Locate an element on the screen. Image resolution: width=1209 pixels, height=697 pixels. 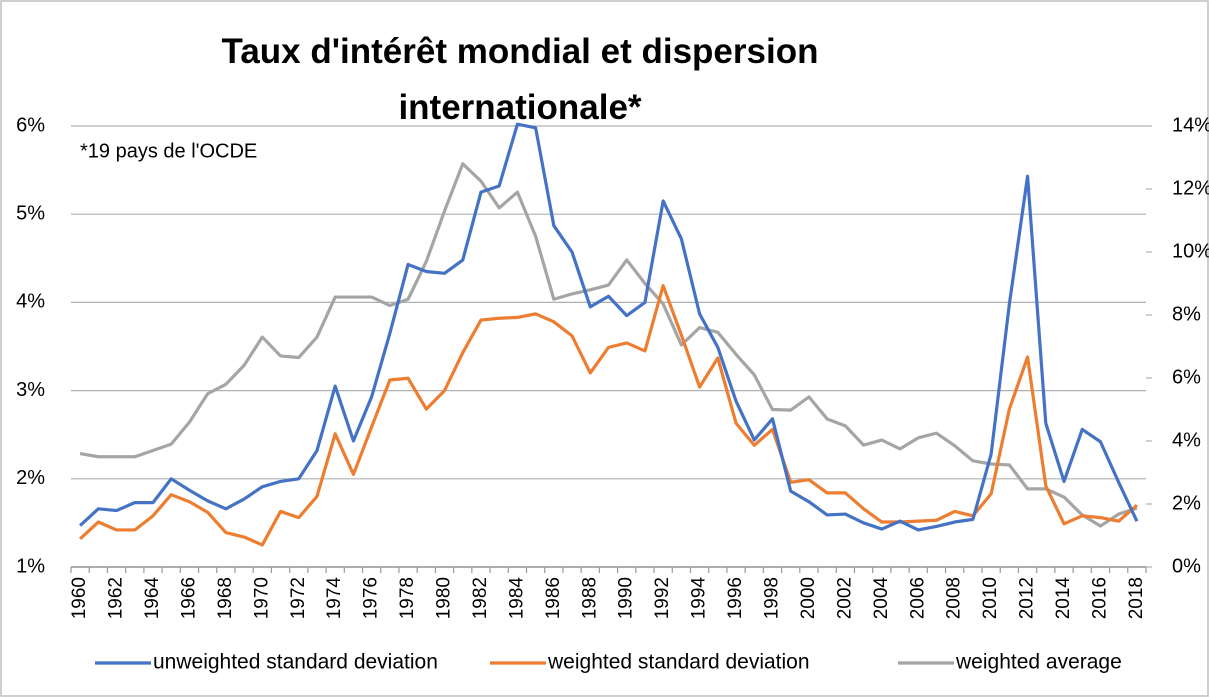
y2-tick-label: 8% is located at coordinates (1186, 314).